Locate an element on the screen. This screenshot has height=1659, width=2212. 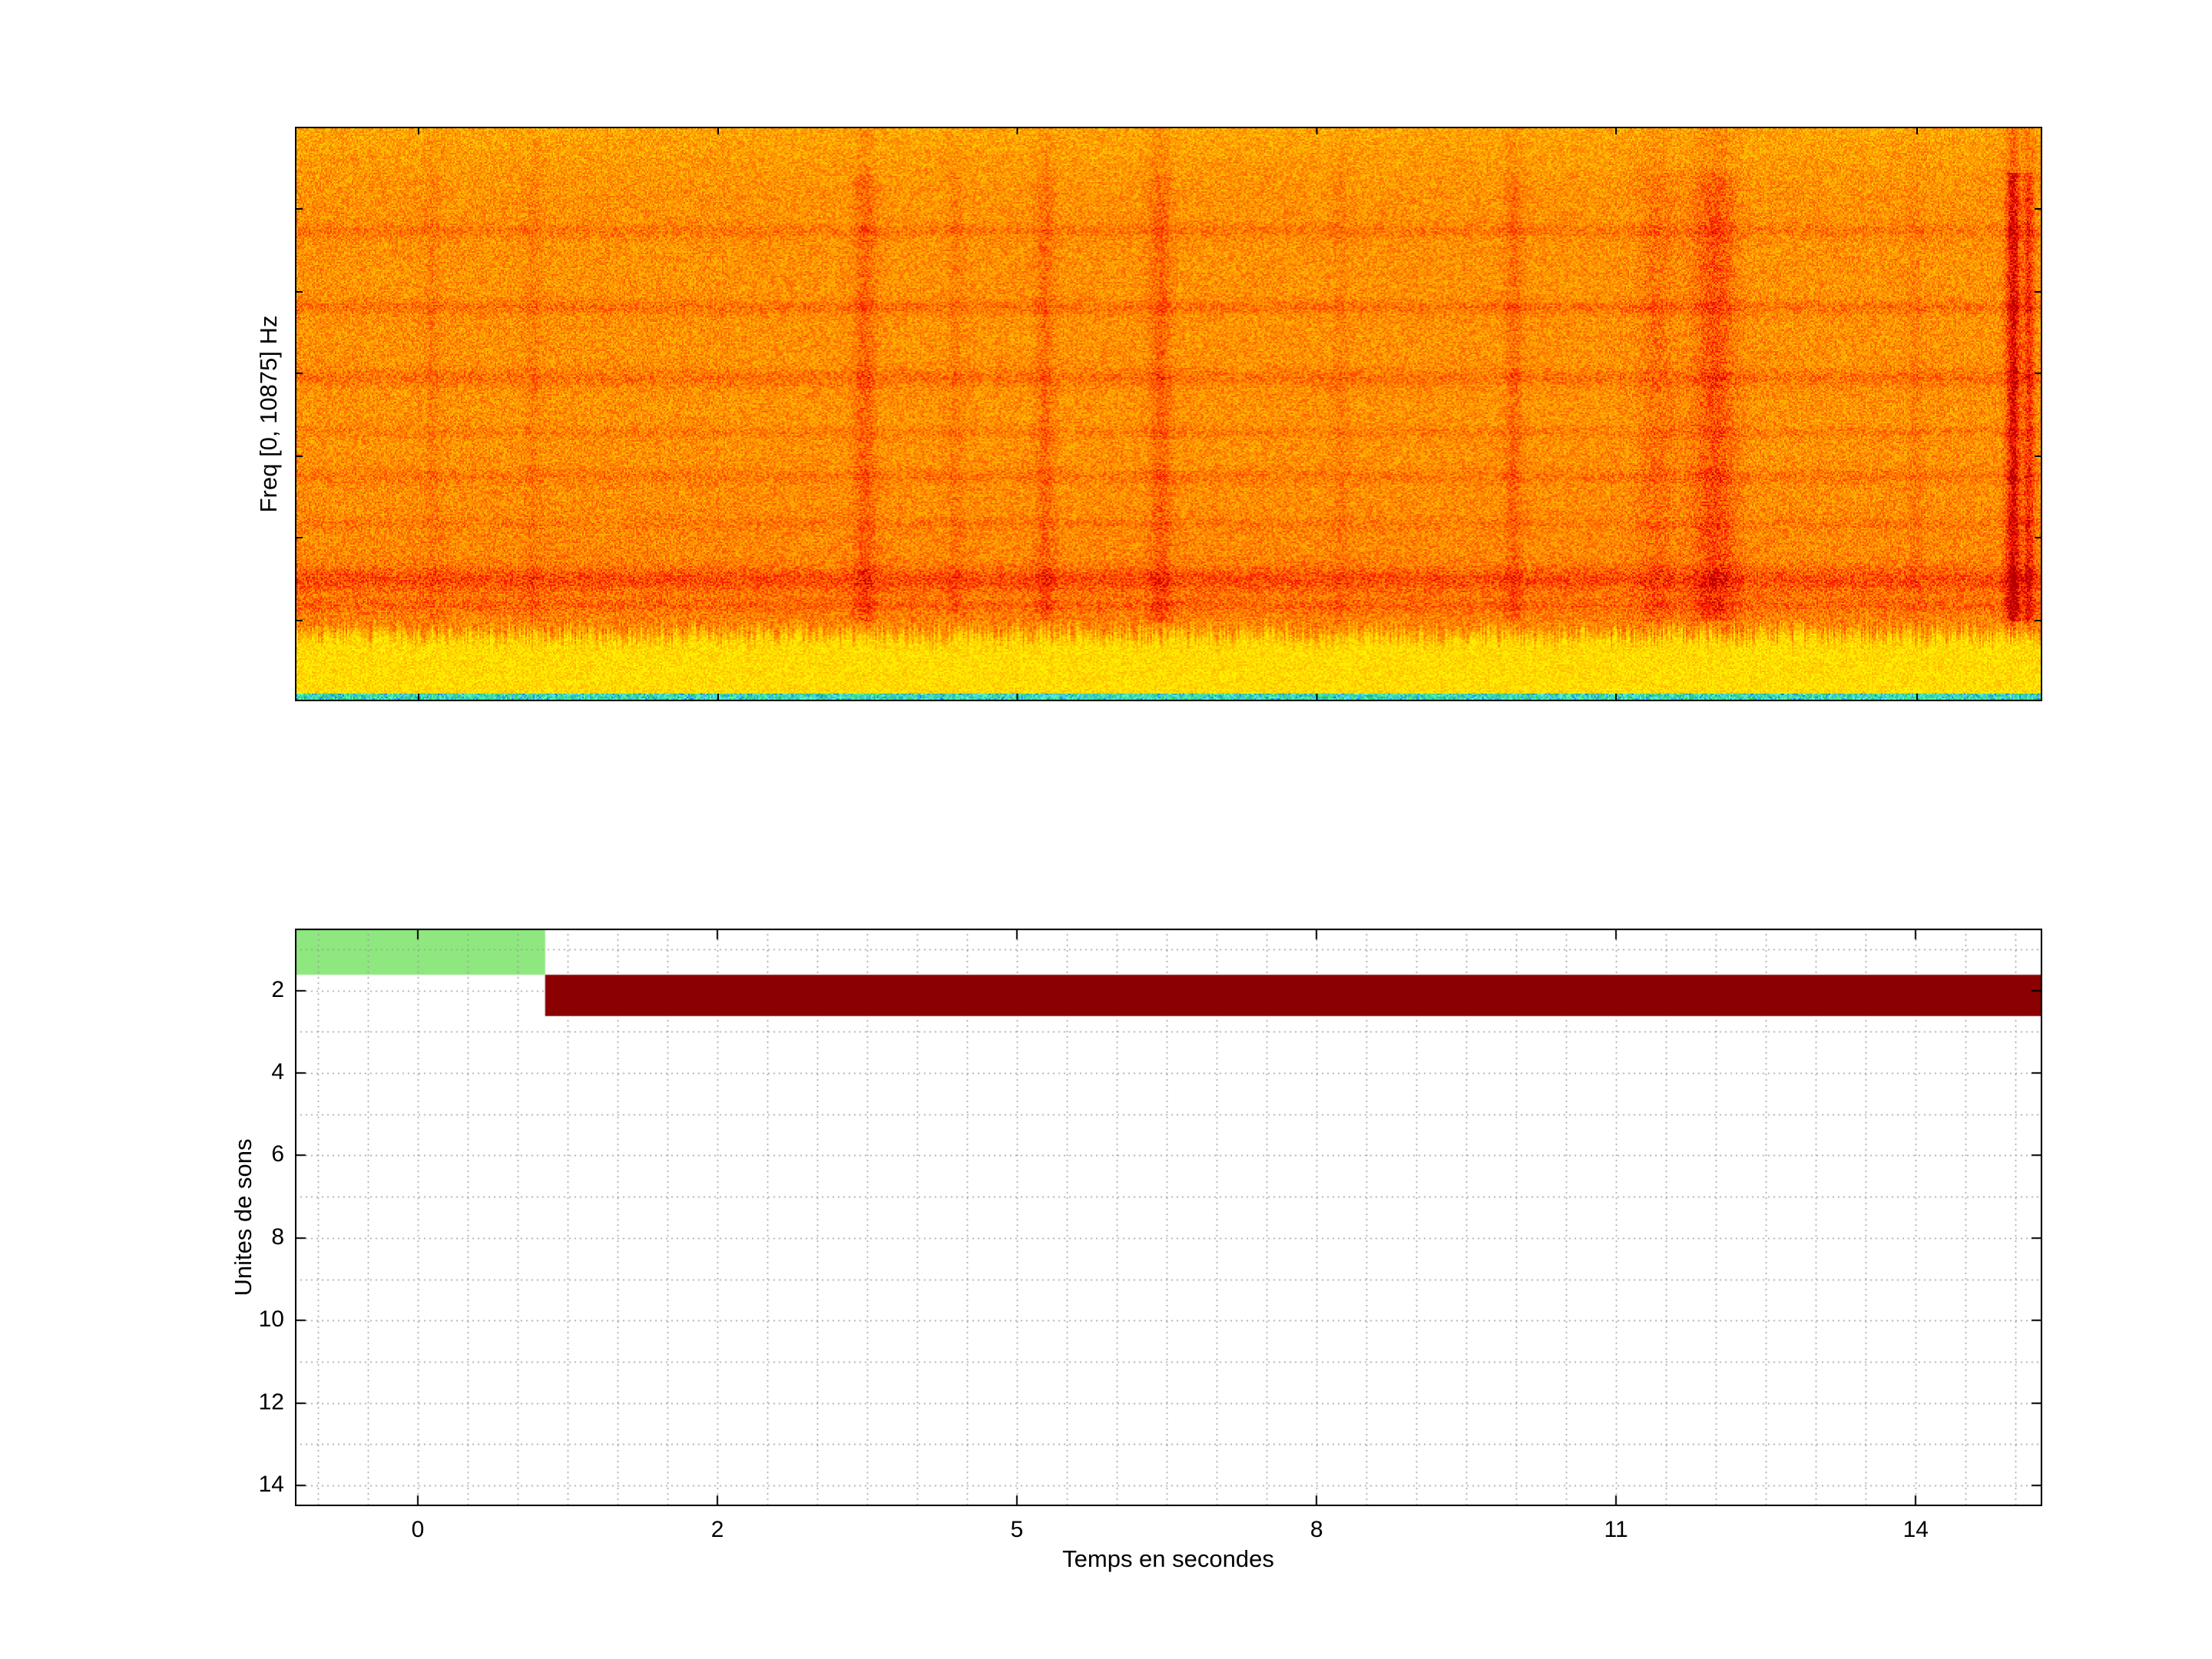
y-tick-label: 12 is located at coordinates (271, 1402).